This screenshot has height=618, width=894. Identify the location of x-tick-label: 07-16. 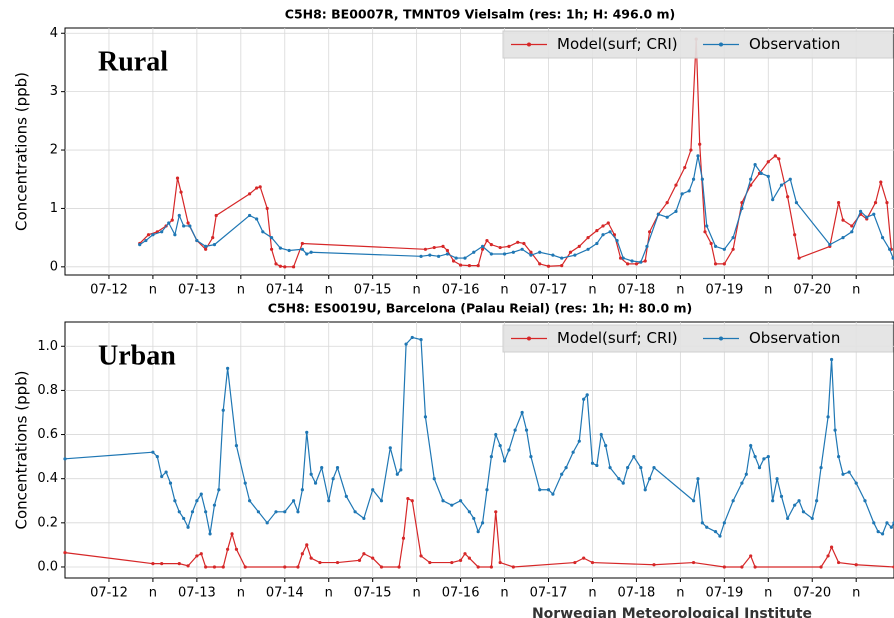
(461, 290).